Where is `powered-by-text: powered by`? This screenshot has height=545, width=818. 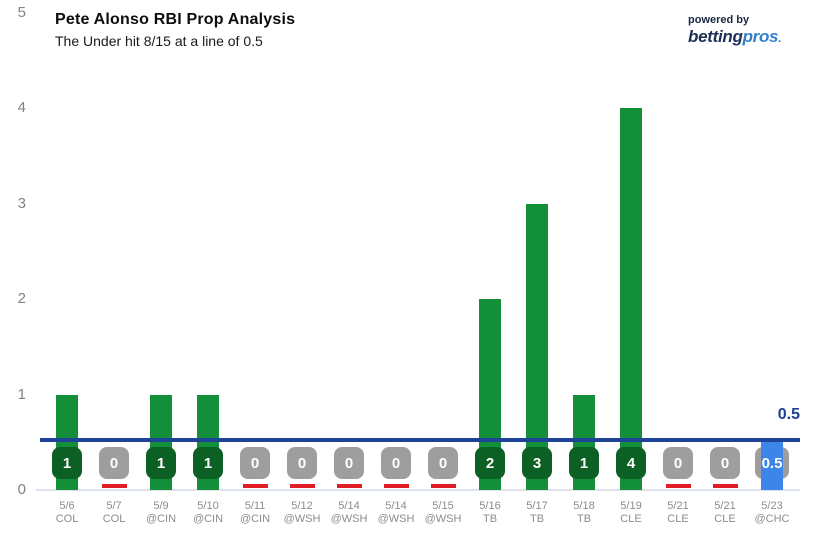 powered-by-text: powered by is located at coordinates (719, 20).